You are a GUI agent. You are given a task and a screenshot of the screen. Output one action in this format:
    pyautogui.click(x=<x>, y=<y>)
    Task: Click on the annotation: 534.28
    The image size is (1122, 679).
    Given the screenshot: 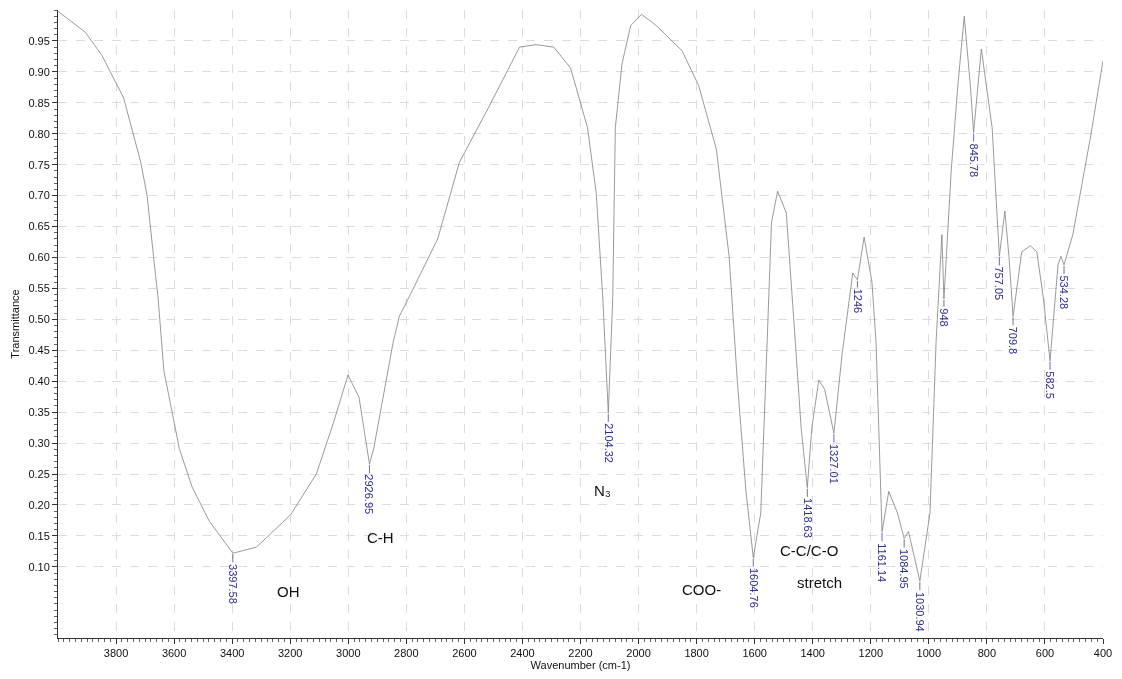 What is the action you would take?
    pyautogui.click(x=1063, y=292)
    